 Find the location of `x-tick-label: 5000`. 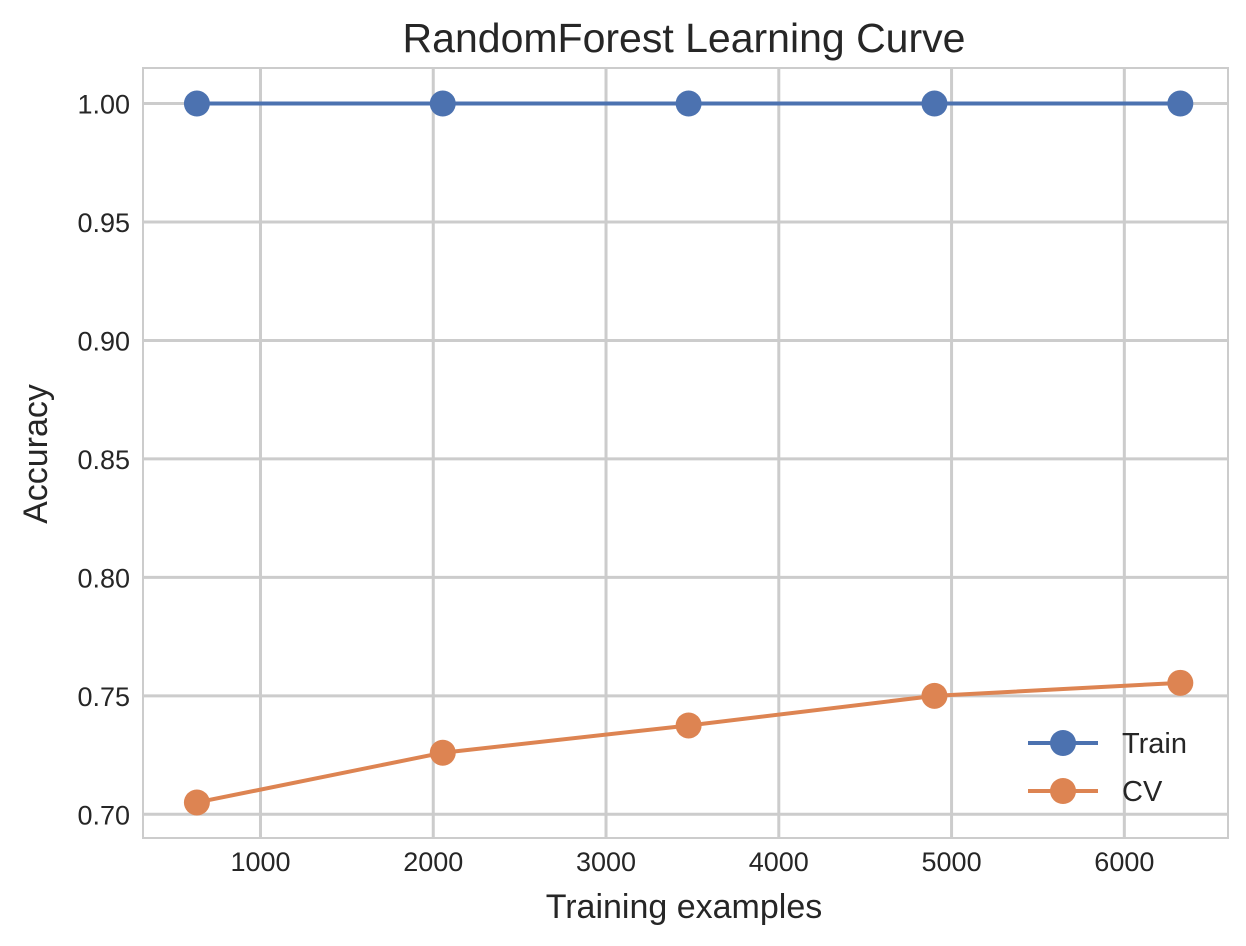

x-tick-label: 5000 is located at coordinates (952, 862).